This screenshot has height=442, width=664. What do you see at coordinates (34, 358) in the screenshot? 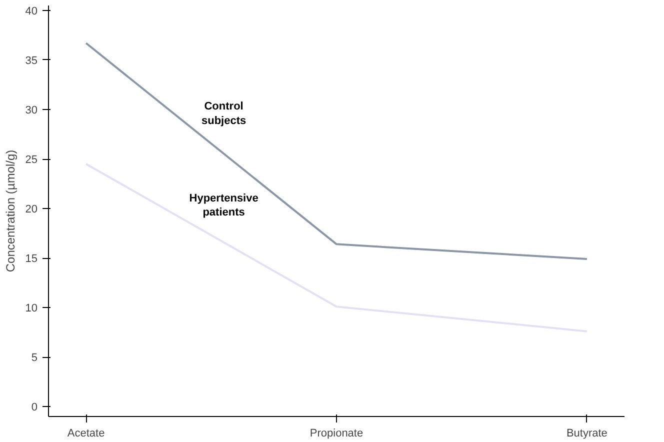
I see `y-tick-label: 5` at bounding box center [34, 358].